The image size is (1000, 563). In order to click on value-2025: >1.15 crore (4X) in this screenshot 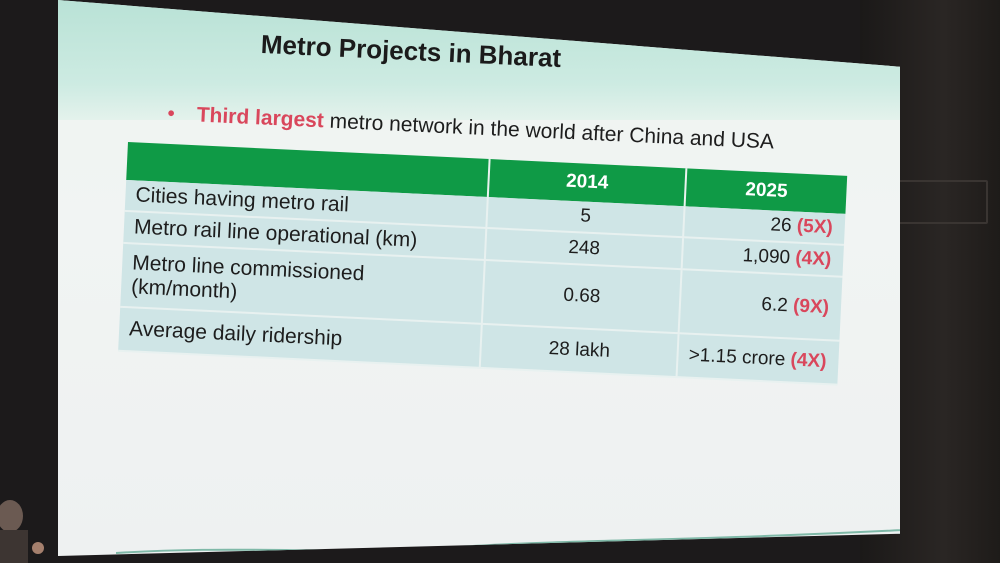, I will do `click(758, 359)`.